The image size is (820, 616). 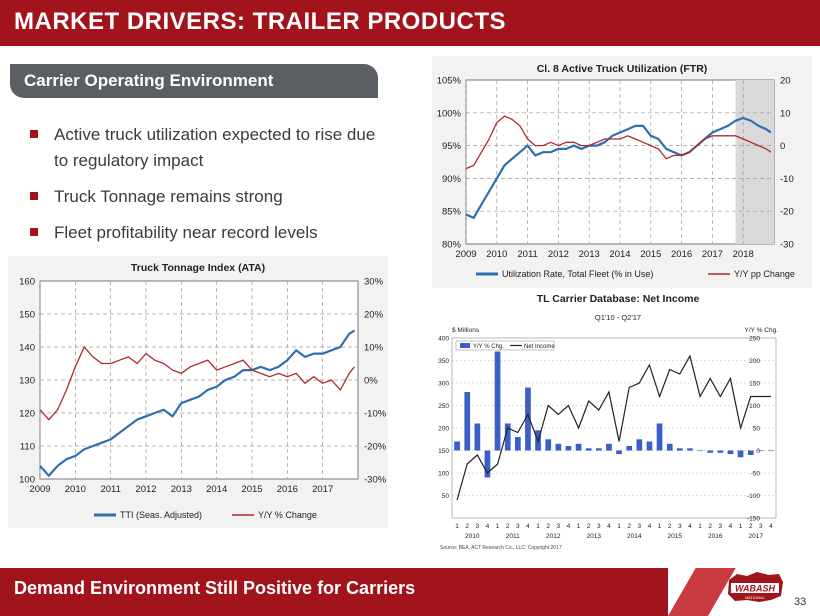 I want to click on y-left-tick-label: 50, so click(x=446, y=496).